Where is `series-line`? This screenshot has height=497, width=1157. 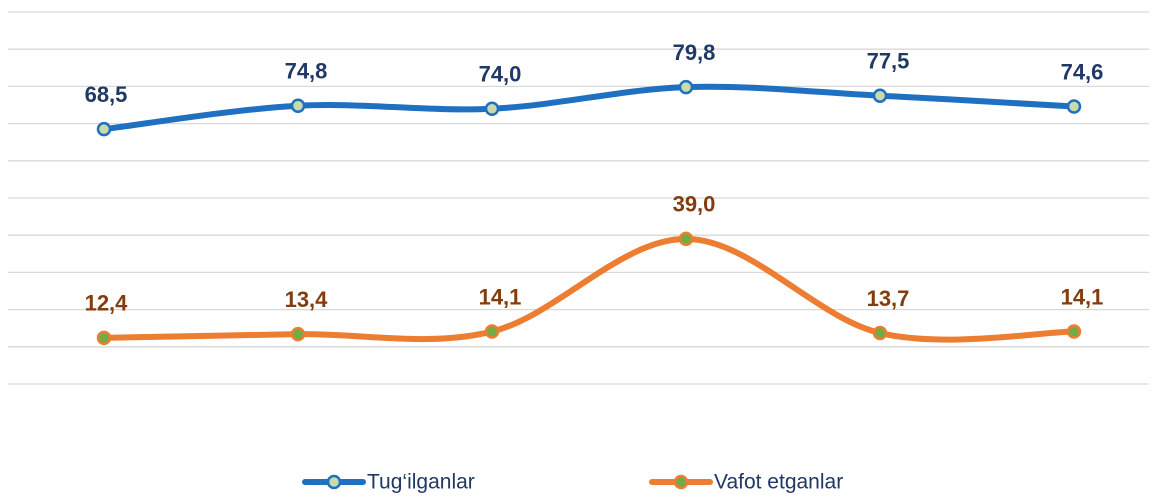 series-line is located at coordinates (589, 108).